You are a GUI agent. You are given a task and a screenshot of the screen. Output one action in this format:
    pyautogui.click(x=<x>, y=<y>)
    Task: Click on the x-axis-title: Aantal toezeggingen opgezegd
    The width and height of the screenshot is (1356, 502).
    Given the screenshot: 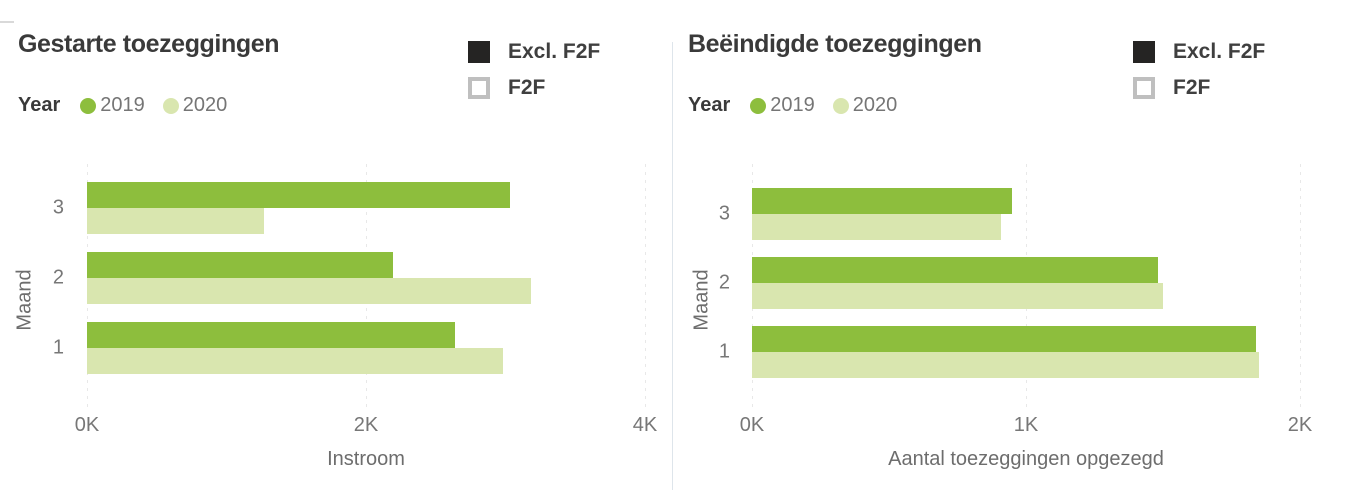 What is the action you would take?
    pyautogui.click(x=1026, y=459)
    